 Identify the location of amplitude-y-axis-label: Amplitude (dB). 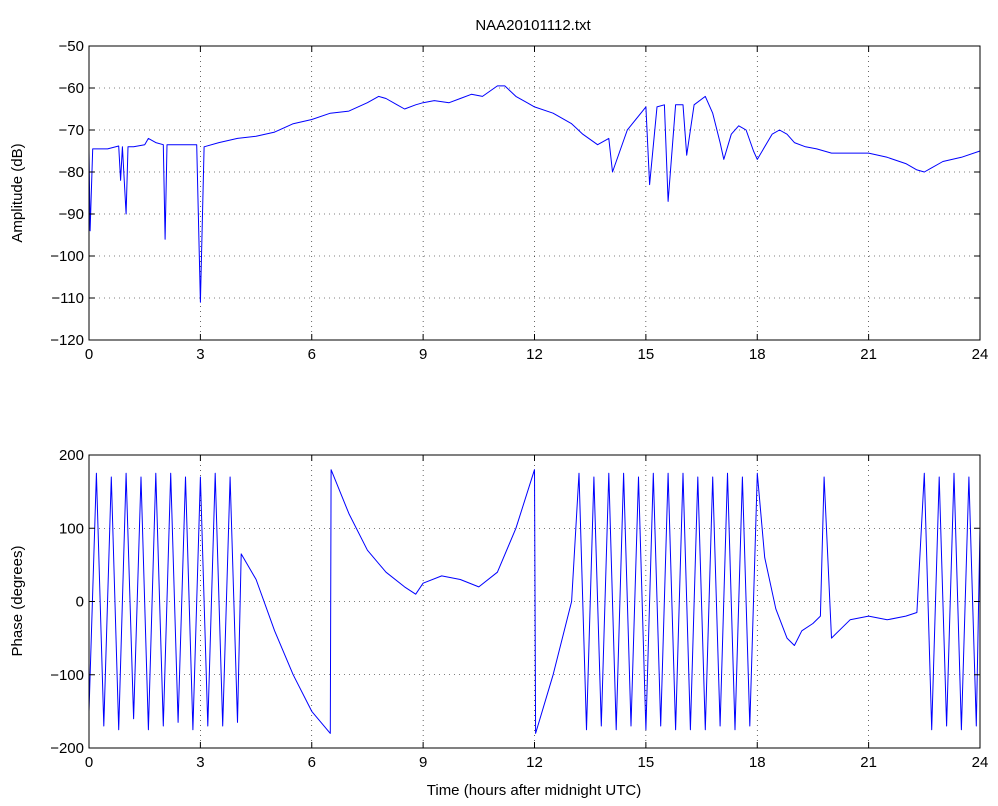
(17, 192).